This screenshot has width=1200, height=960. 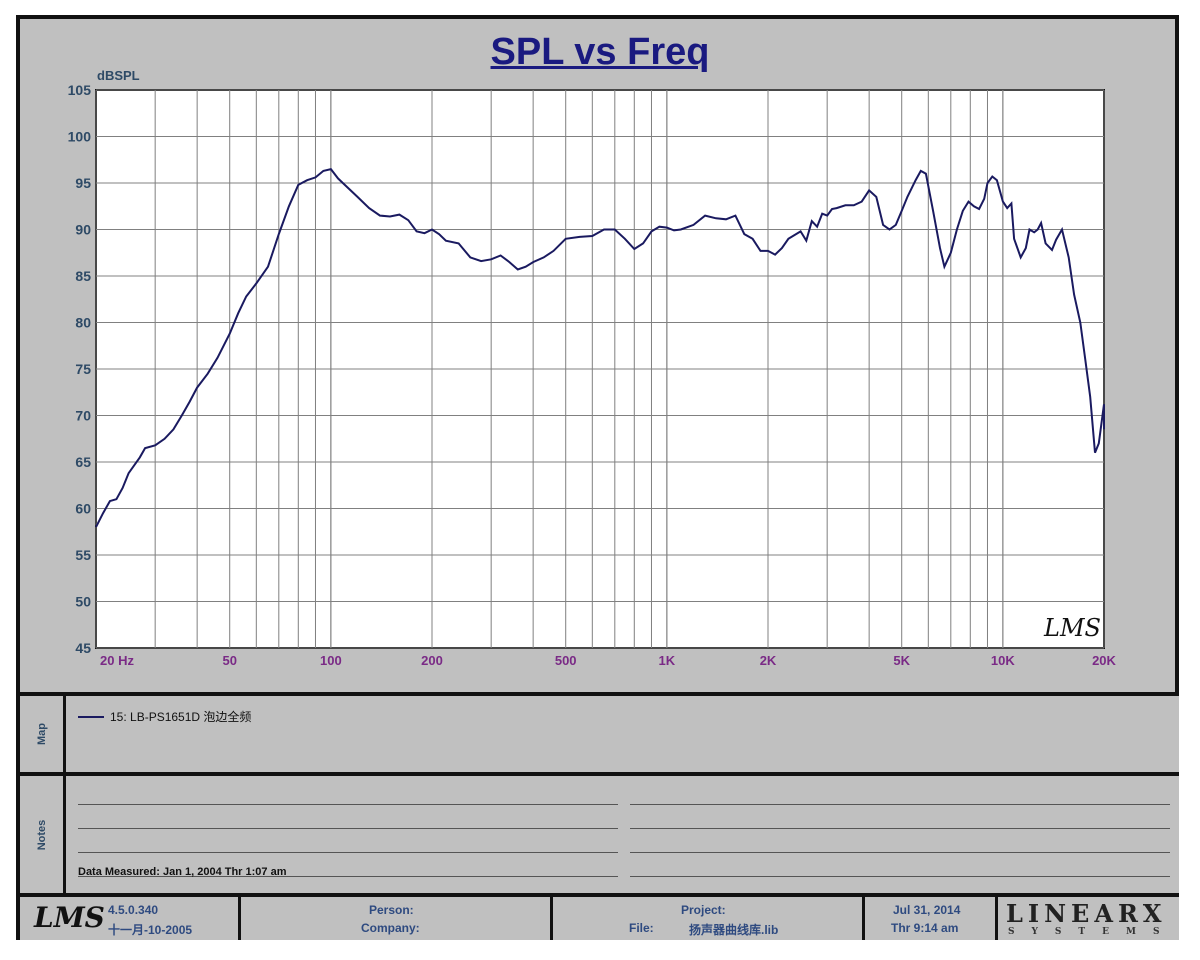 What do you see at coordinates (83, 648) in the screenshot?
I see `y-tick-label: 45` at bounding box center [83, 648].